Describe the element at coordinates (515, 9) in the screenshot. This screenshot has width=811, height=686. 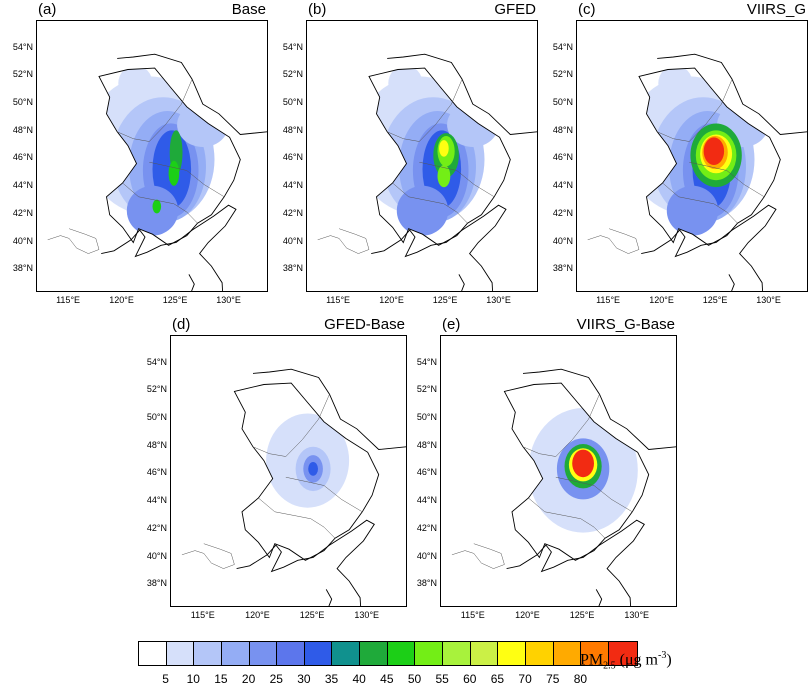
I see `panel-title: GFED` at that location.